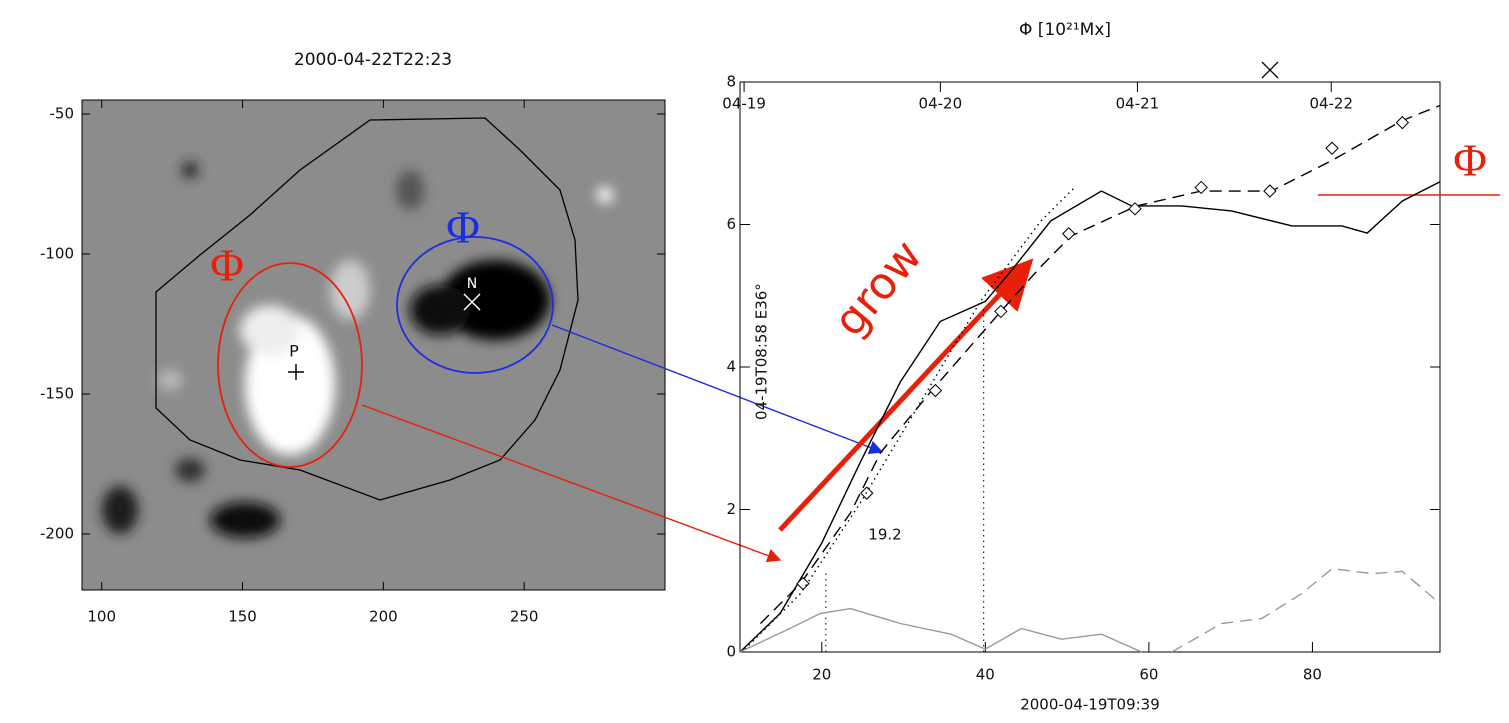 The image size is (1509, 723). What do you see at coordinates (744, 104) in the screenshot?
I see `x2-tick-label: 04-19` at bounding box center [744, 104].